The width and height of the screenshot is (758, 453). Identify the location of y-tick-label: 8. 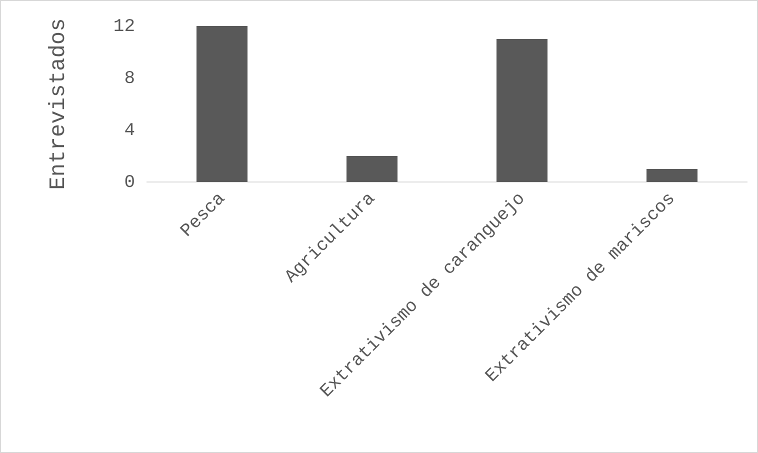
(130, 78).